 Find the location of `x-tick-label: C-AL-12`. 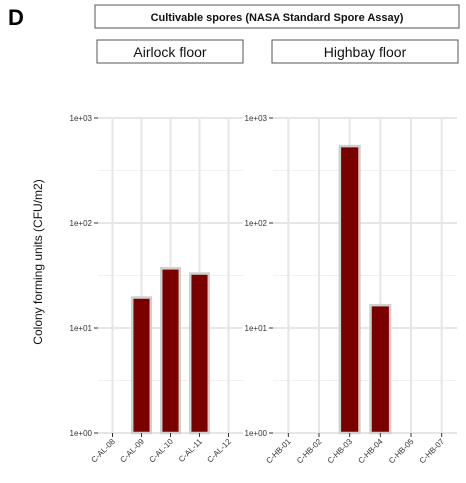

x-tick-label: C-AL-12 is located at coordinates (219, 451).